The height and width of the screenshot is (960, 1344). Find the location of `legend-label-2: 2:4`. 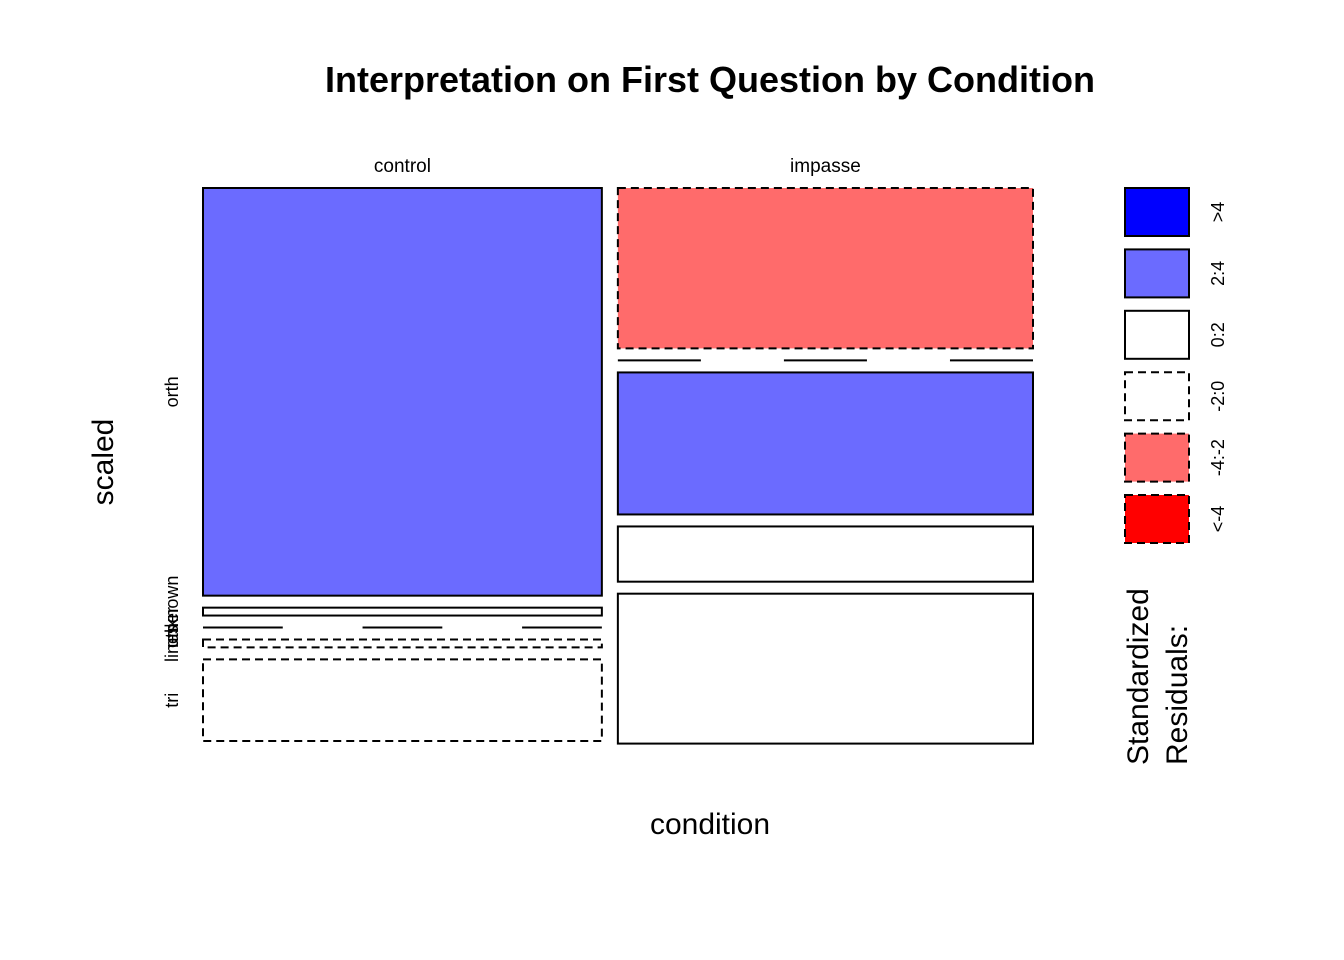

legend-label-2: 2:4 is located at coordinates (1218, 273).